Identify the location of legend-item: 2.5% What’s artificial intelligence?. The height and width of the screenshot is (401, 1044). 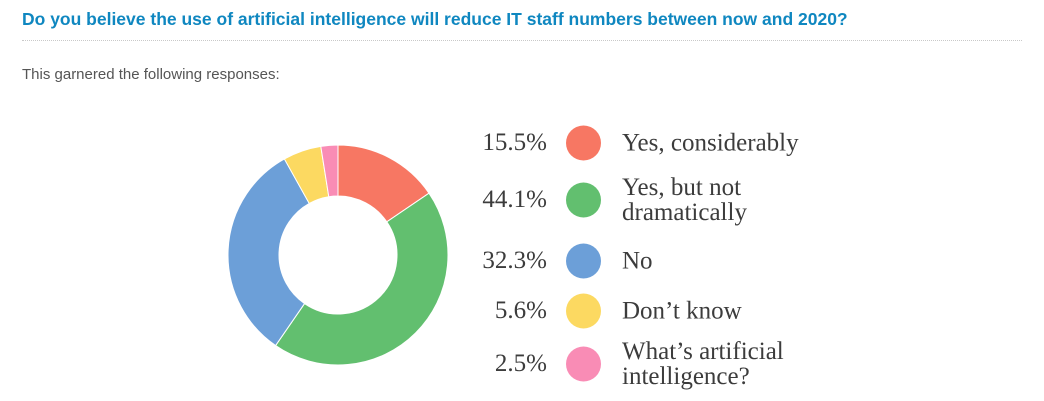
(740, 364).